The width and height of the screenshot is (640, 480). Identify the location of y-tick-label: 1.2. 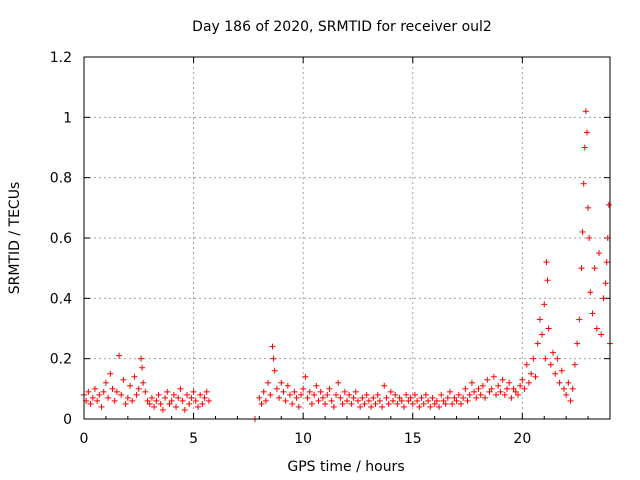
(61, 58).